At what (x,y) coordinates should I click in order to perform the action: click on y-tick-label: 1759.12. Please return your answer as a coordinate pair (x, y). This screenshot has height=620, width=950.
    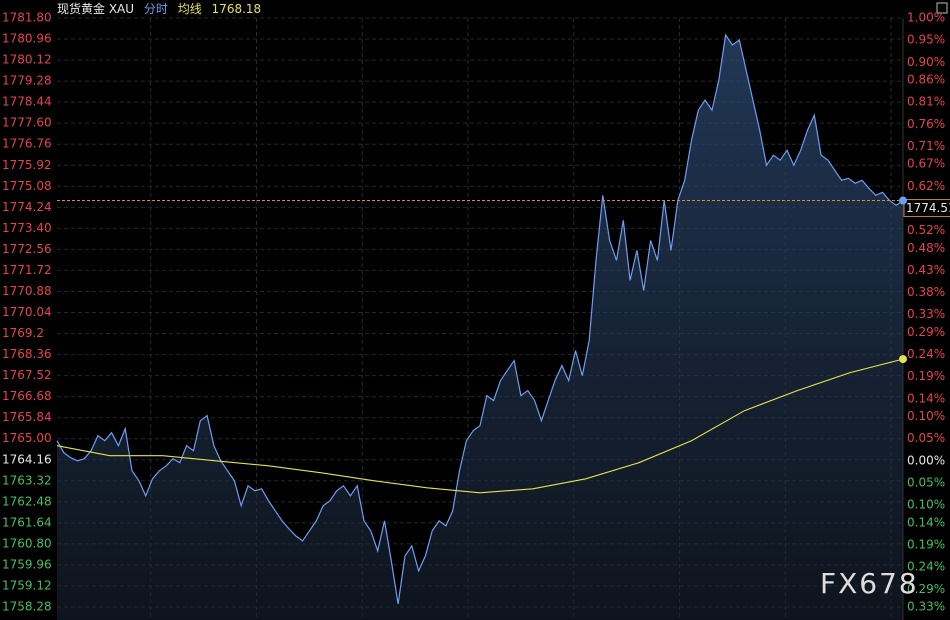
    Looking at the image, I should click on (27, 585).